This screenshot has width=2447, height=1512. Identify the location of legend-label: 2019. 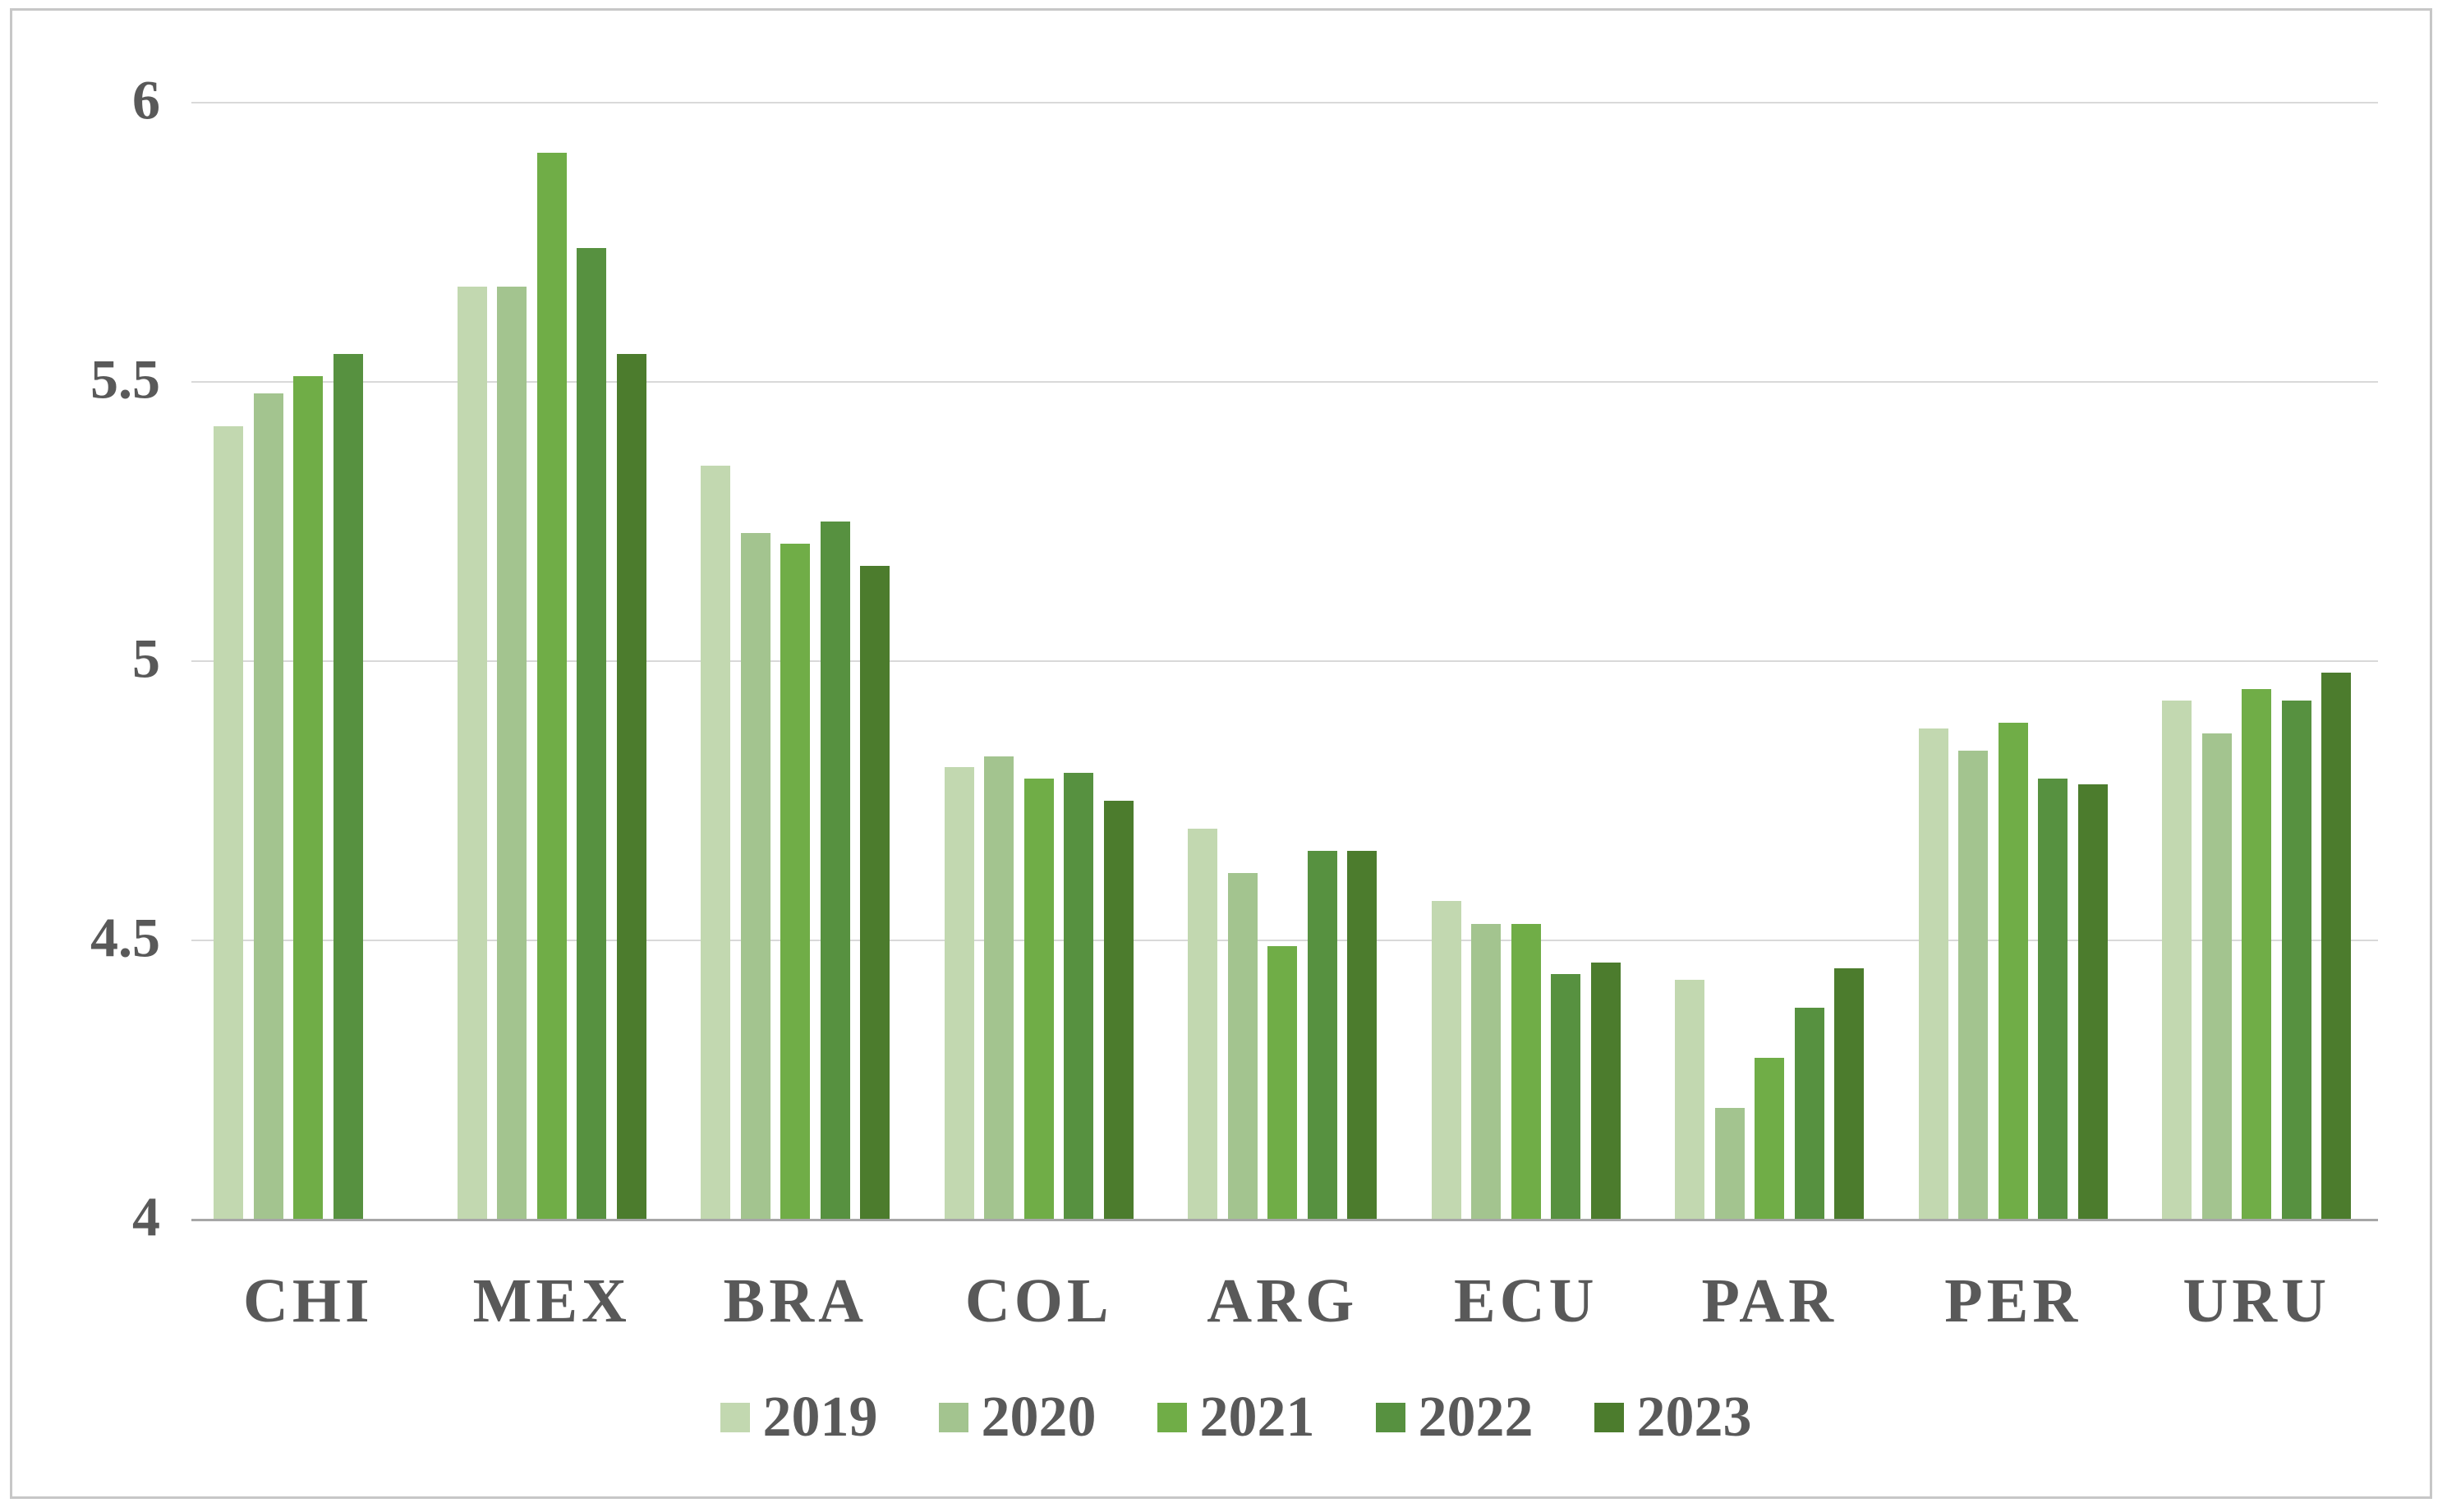
(820, 1417).